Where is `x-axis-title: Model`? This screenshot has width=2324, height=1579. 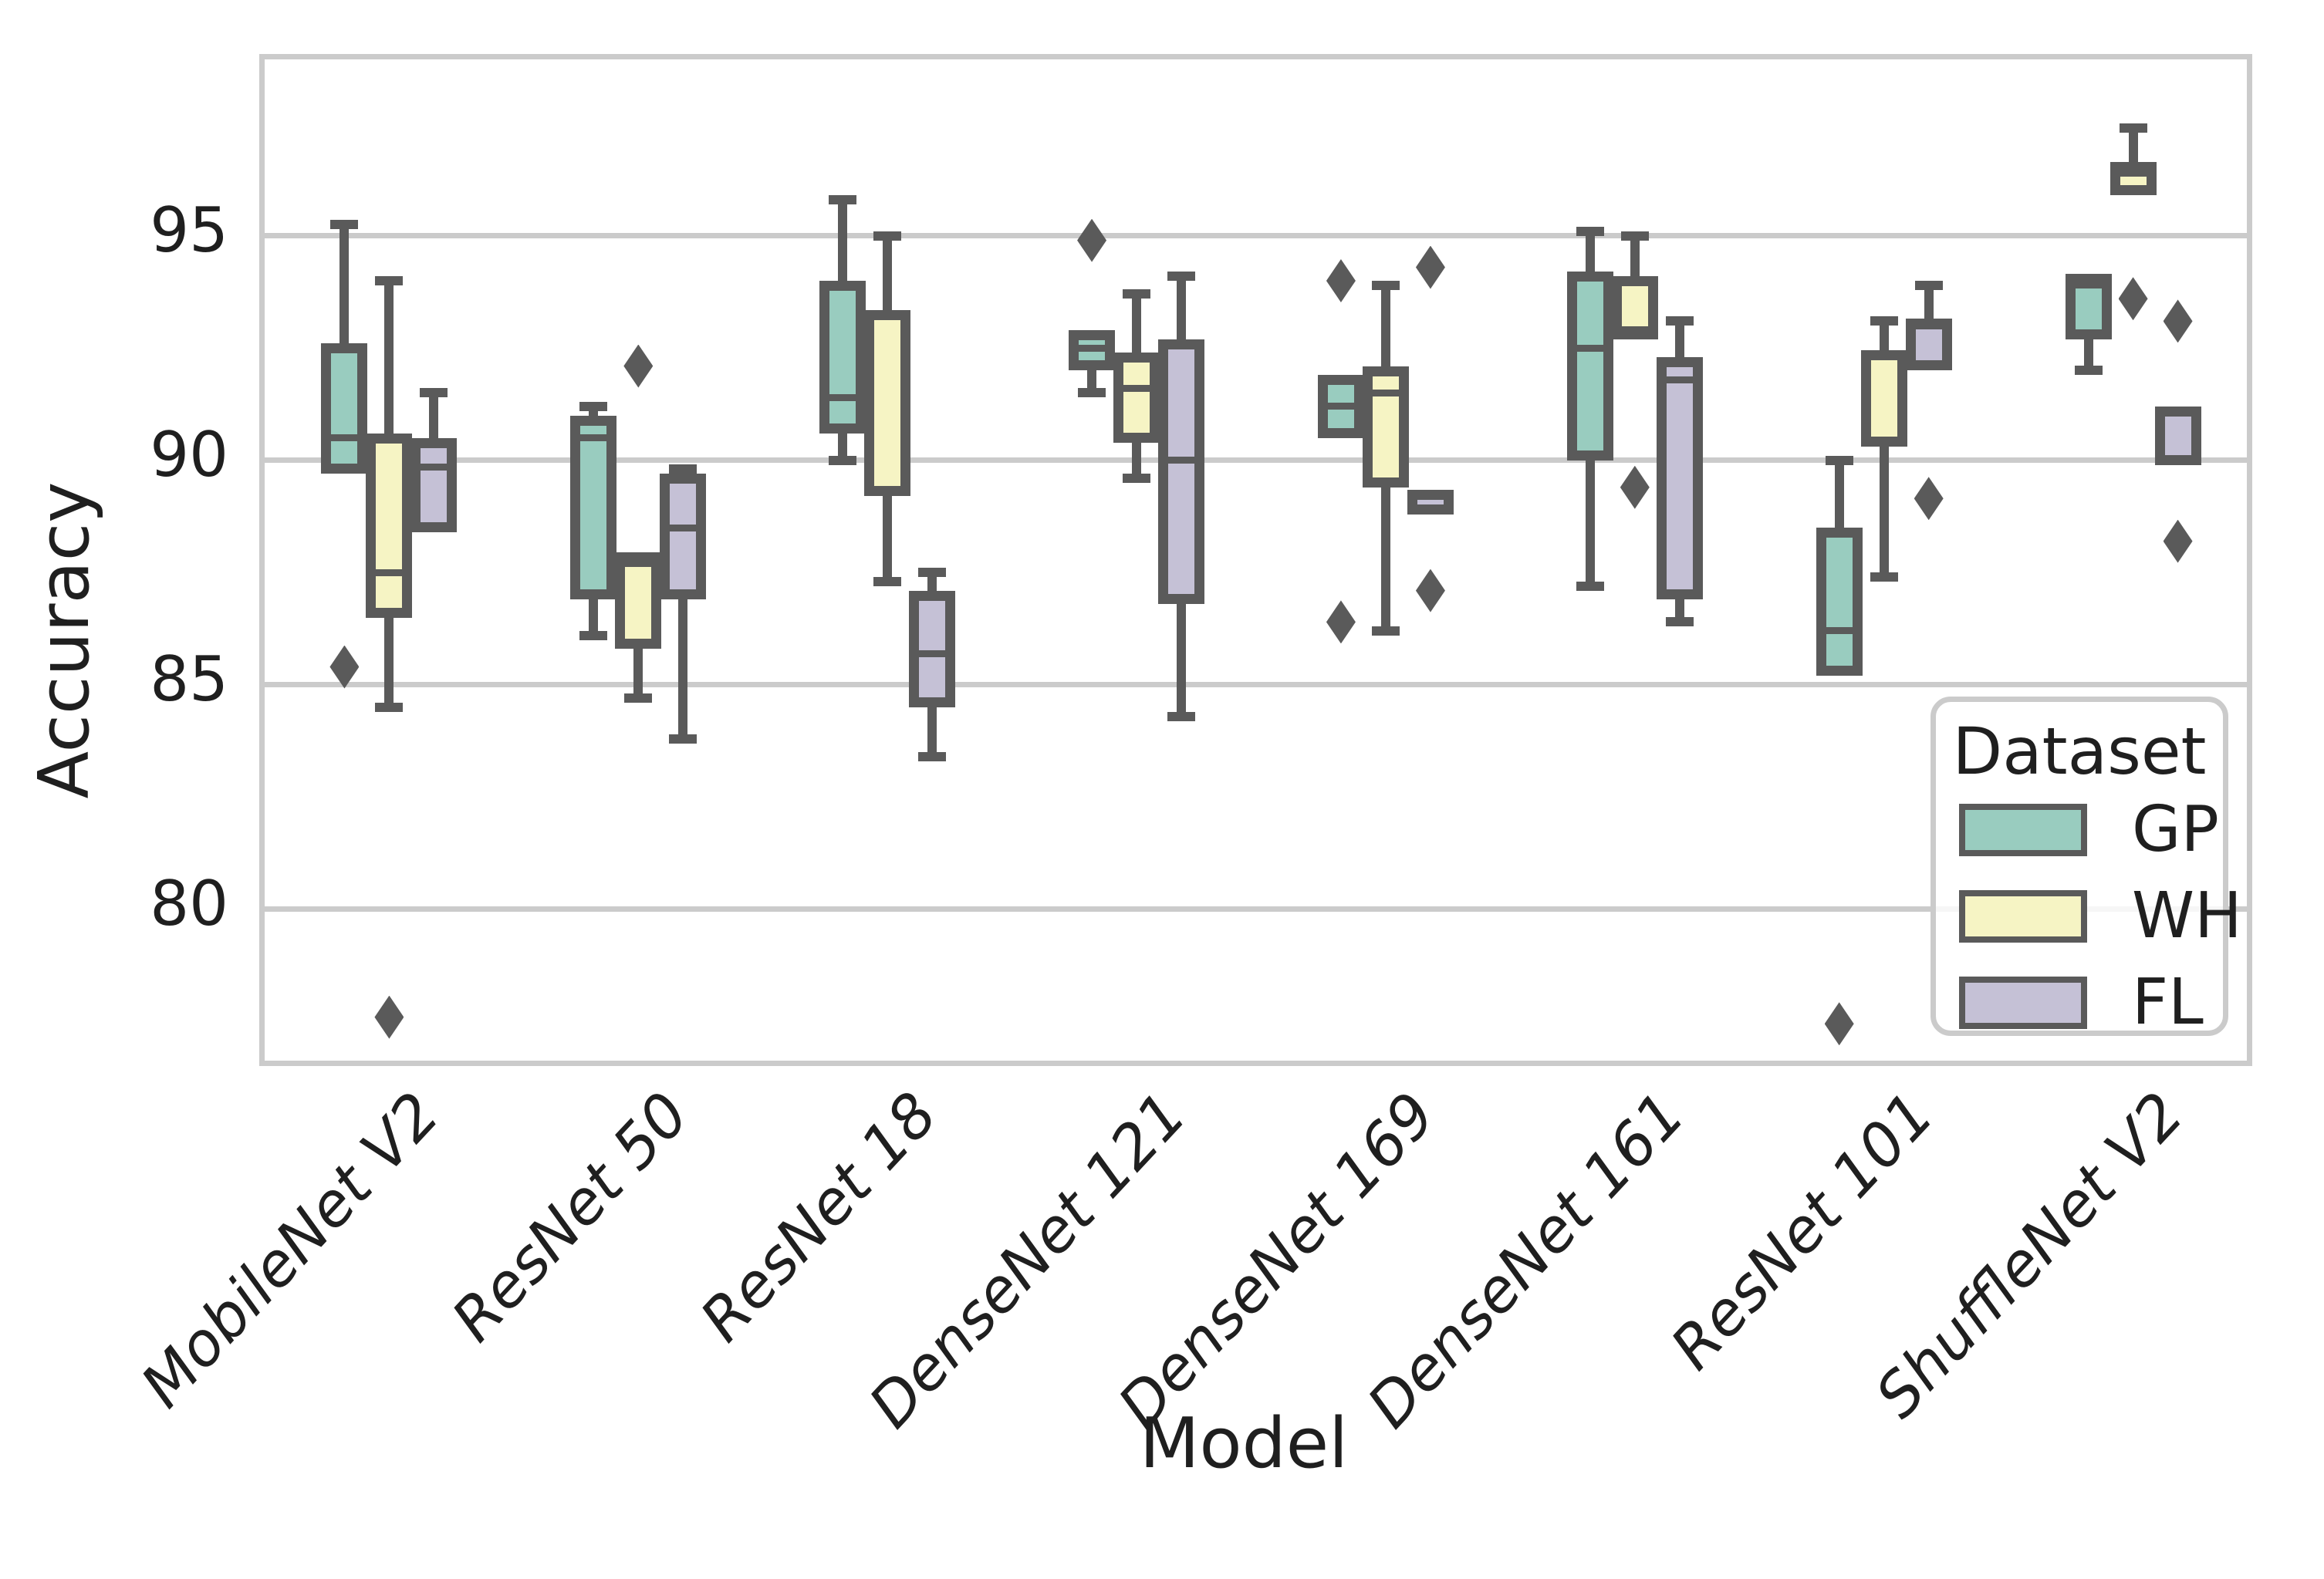
x-axis-title: Model is located at coordinates (1244, 1444).